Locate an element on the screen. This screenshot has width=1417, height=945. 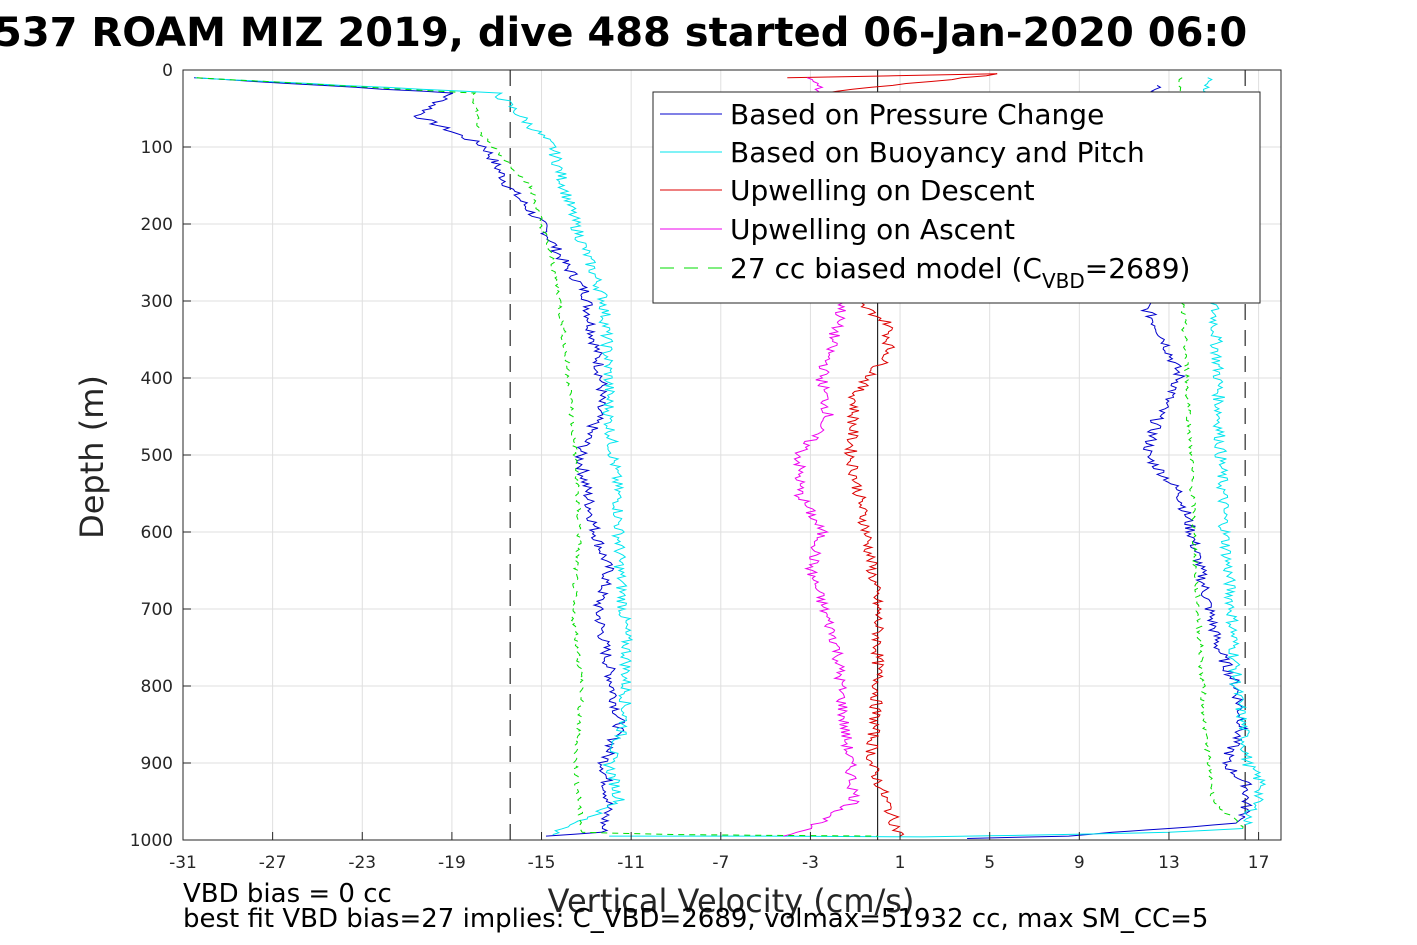
x-tick-label: 17 is located at coordinates (1259, 863).